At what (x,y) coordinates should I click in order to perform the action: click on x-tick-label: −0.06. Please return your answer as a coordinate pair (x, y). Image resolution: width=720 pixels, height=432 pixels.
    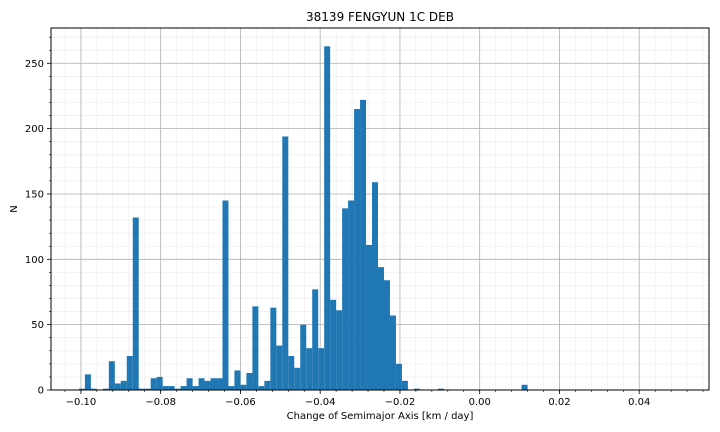
    Looking at the image, I should click on (240, 402).